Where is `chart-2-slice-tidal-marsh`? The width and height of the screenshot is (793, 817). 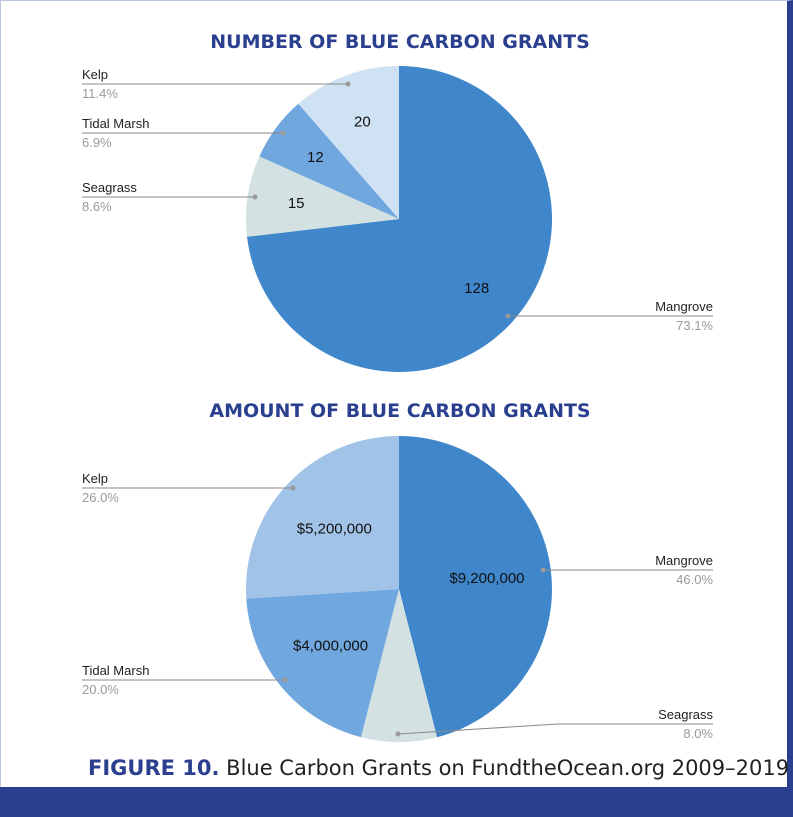 chart-2-slice-tidal-marsh is located at coordinates (322, 663).